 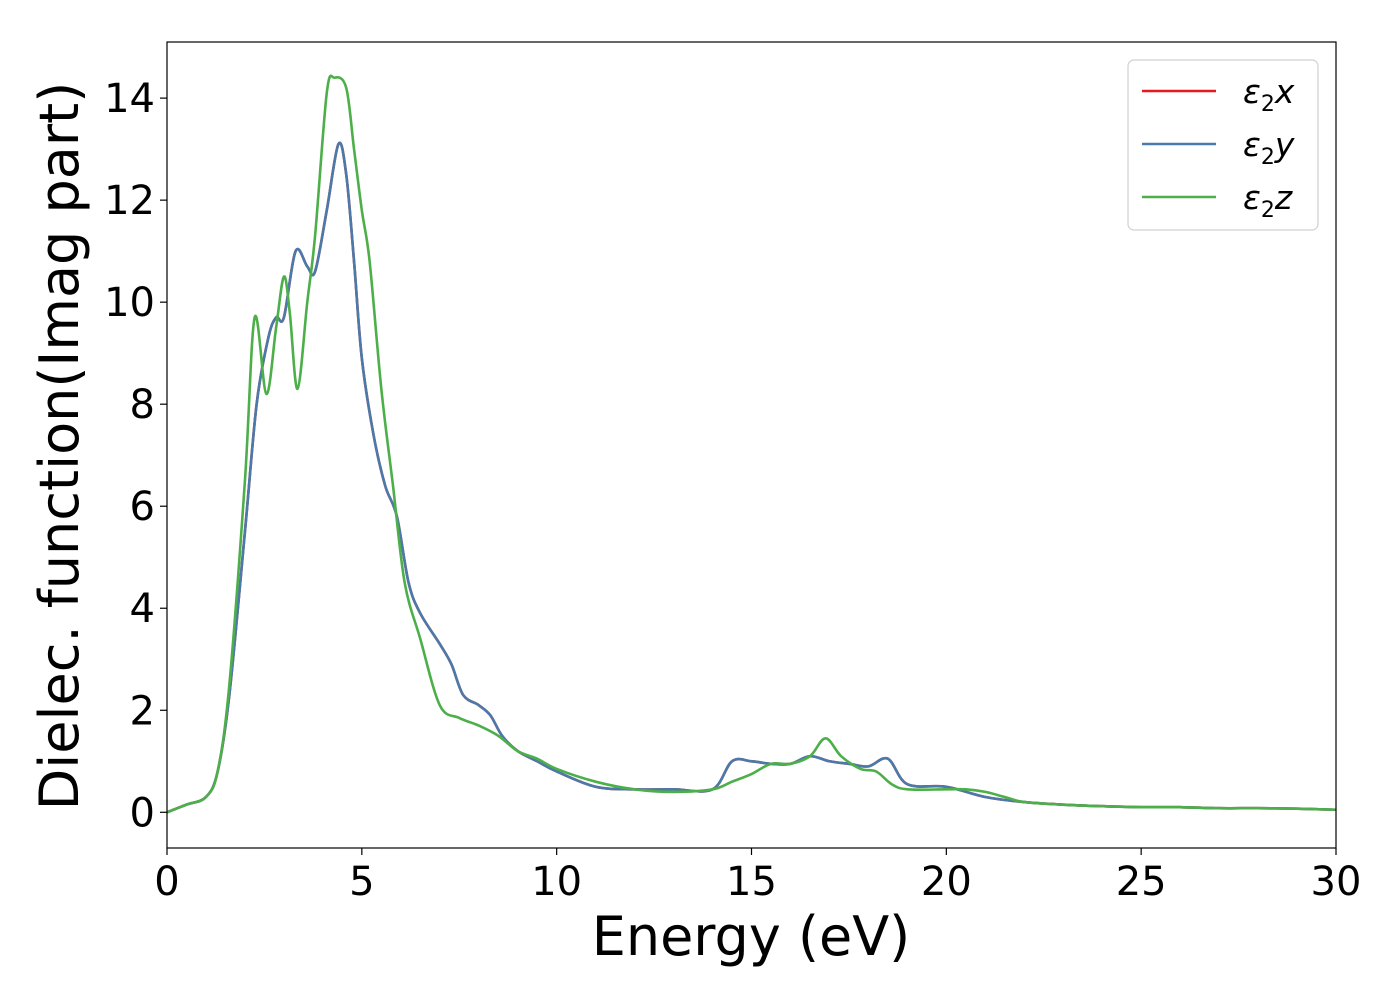 I want to click on y-tick-label-1: 2, so click(x=142, y=711).